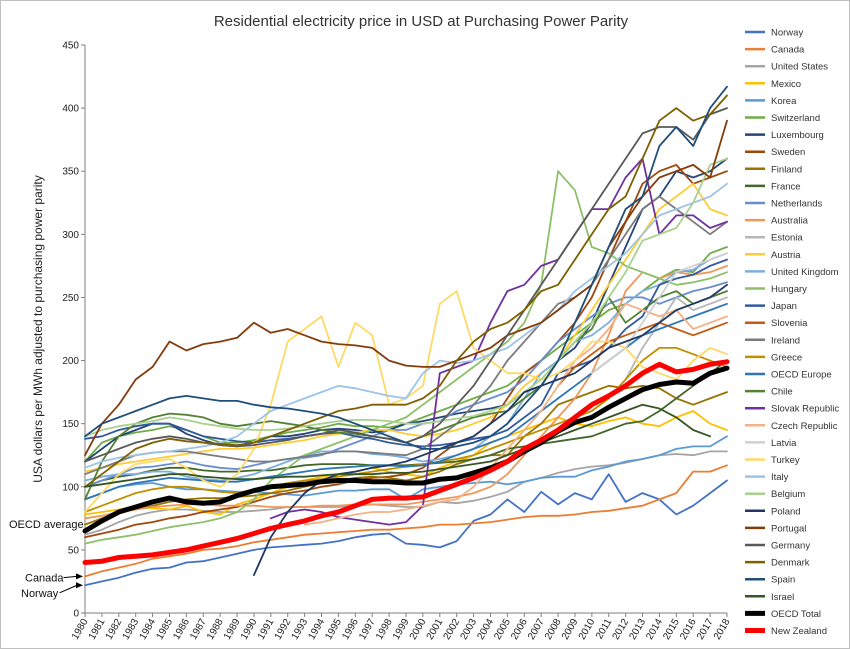 The width and height of the screenshot is (850, 649). What do you see at coordinates (788, 152) in the screenshot?
I see `legend-label: Sweden` at bounding box center [788, 152].